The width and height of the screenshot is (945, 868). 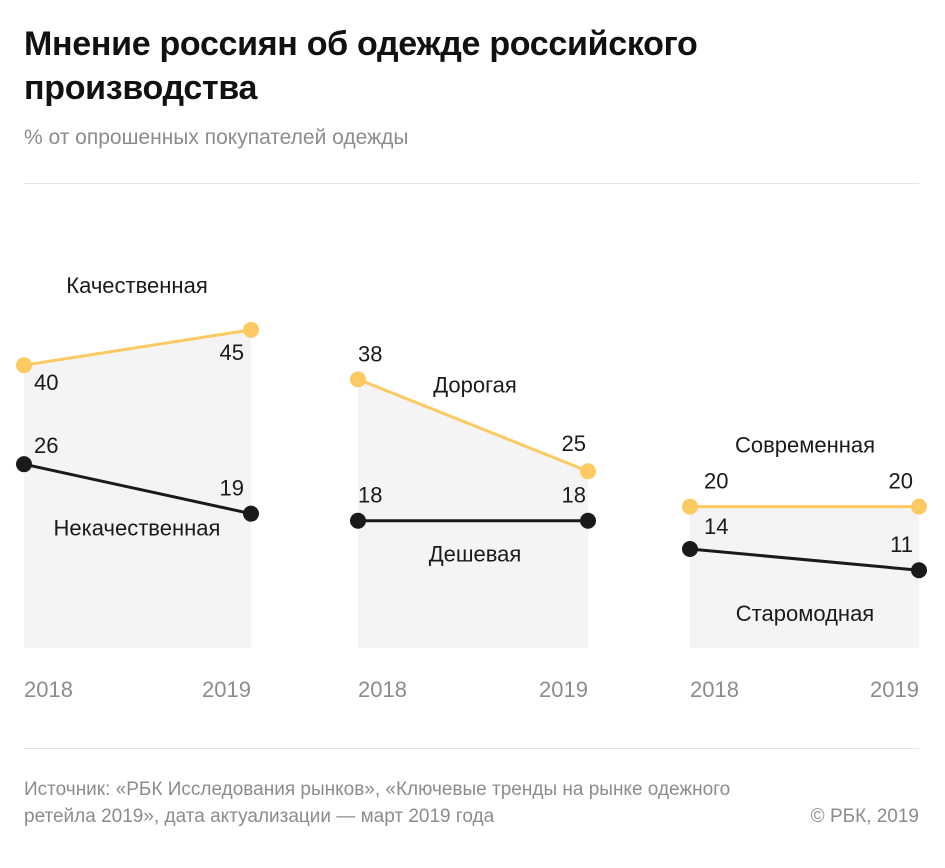 What do you see at coordinates (805, 613) in the screenshot?
I see `series-label: Старомодная` at bounding box center [805, 613].